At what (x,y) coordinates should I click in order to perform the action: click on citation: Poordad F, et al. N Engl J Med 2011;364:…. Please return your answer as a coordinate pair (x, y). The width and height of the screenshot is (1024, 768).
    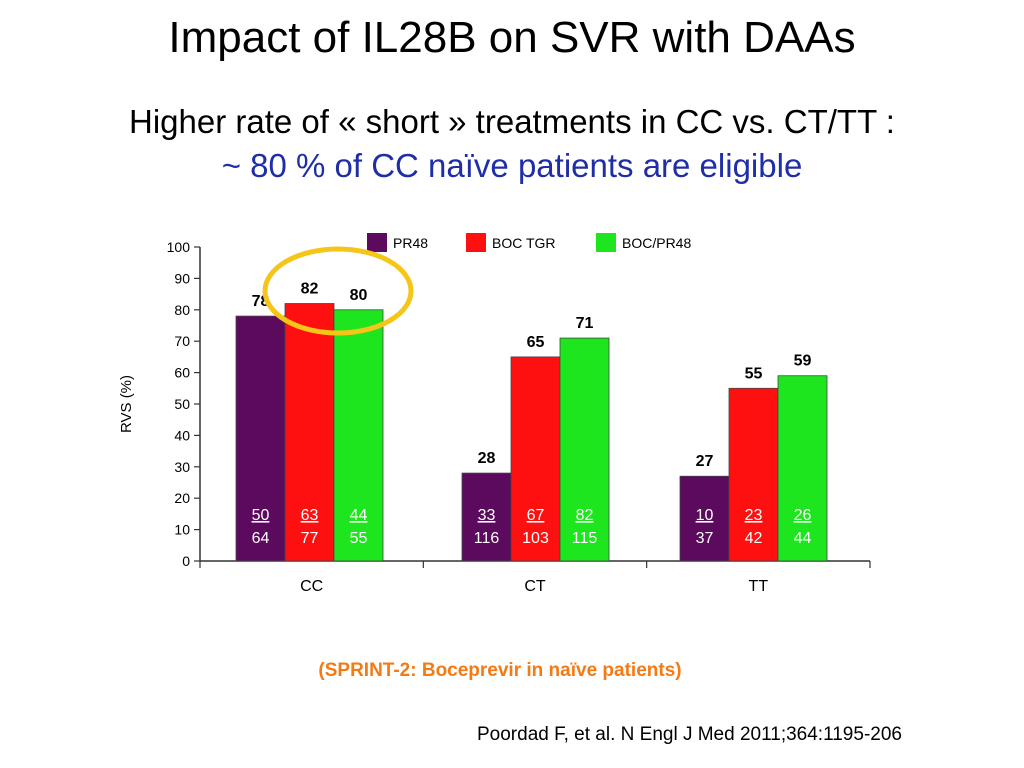
    Looking at the image, I should click on (689, 734).